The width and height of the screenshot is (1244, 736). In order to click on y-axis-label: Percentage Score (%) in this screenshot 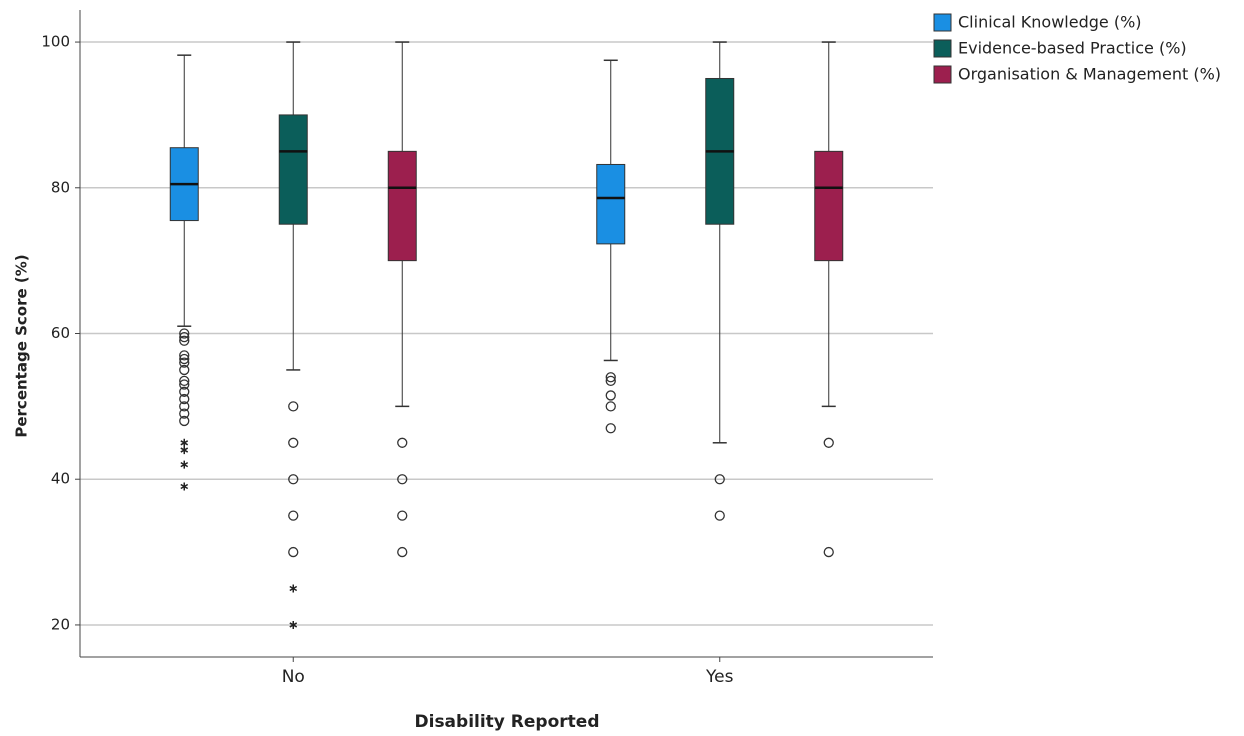, I will do `click(22, 345)`.